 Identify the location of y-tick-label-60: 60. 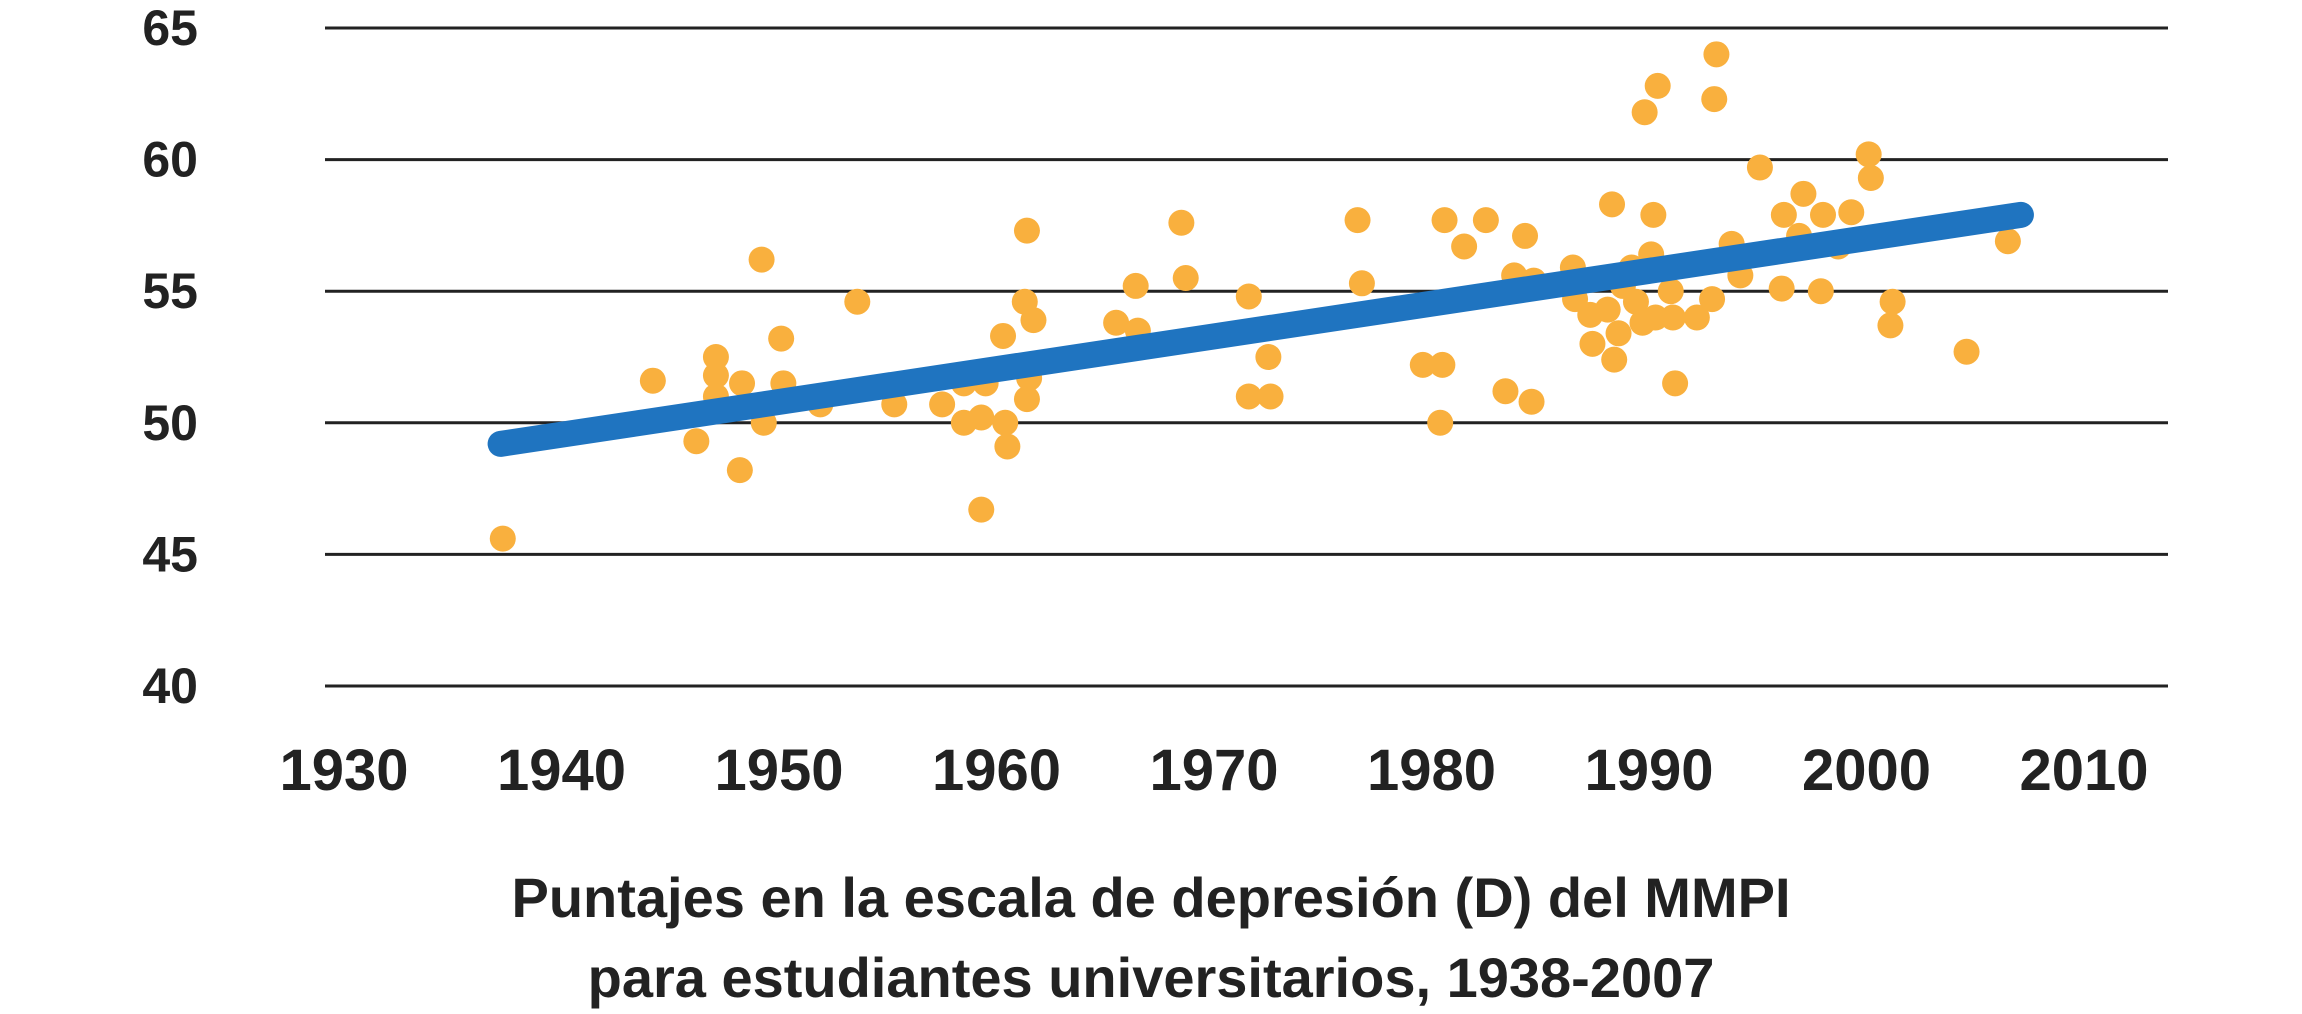
(170, 160).